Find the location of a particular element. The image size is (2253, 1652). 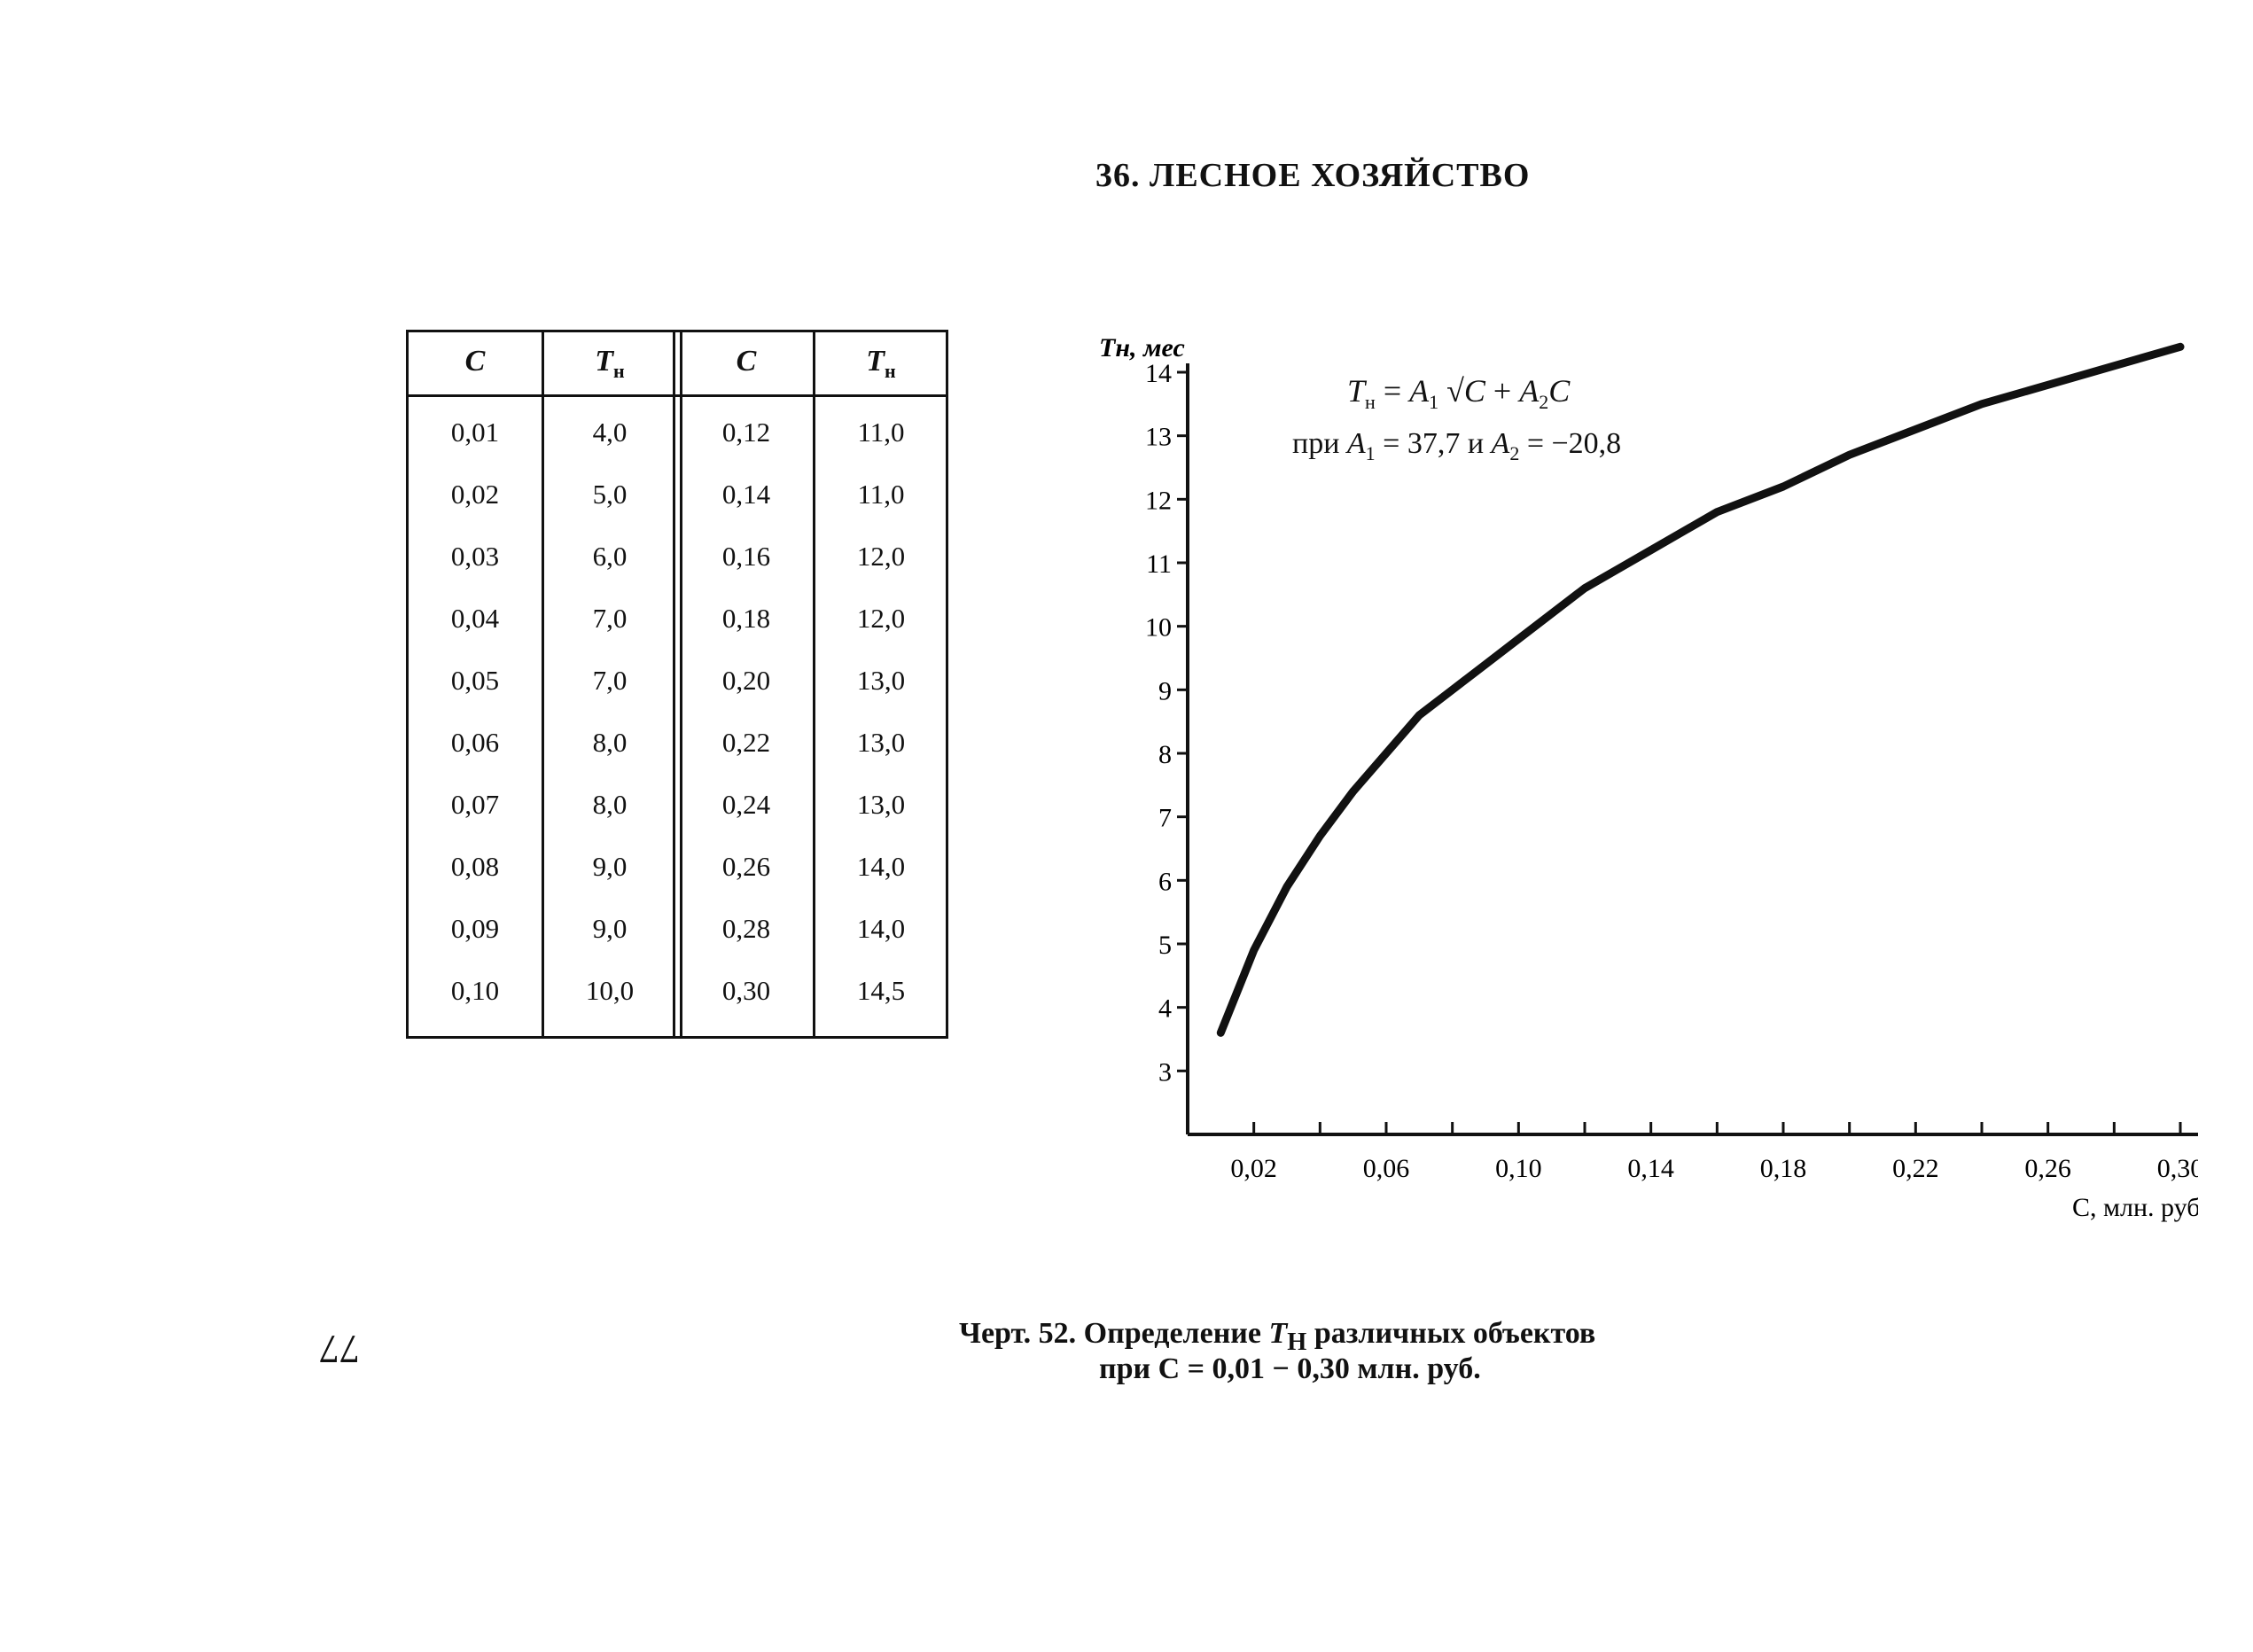

column-header-c-1: C is located at coordinates (475, 362).